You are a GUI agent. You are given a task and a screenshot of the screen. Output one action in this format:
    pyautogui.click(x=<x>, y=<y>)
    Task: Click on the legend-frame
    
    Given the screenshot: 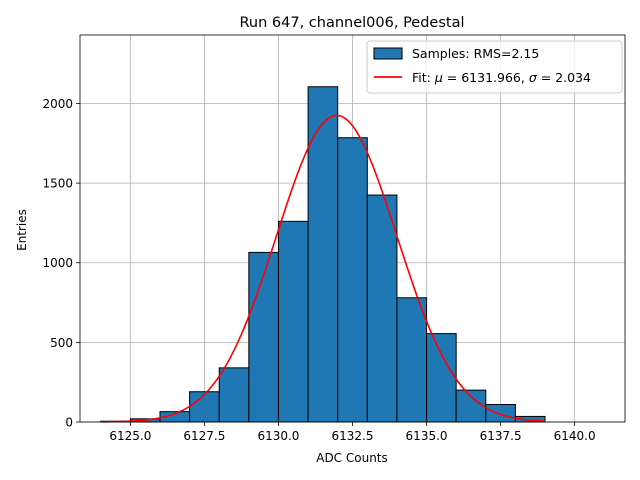 What is the action you would take?
    pyautogui.click(x=494, y=67)
    